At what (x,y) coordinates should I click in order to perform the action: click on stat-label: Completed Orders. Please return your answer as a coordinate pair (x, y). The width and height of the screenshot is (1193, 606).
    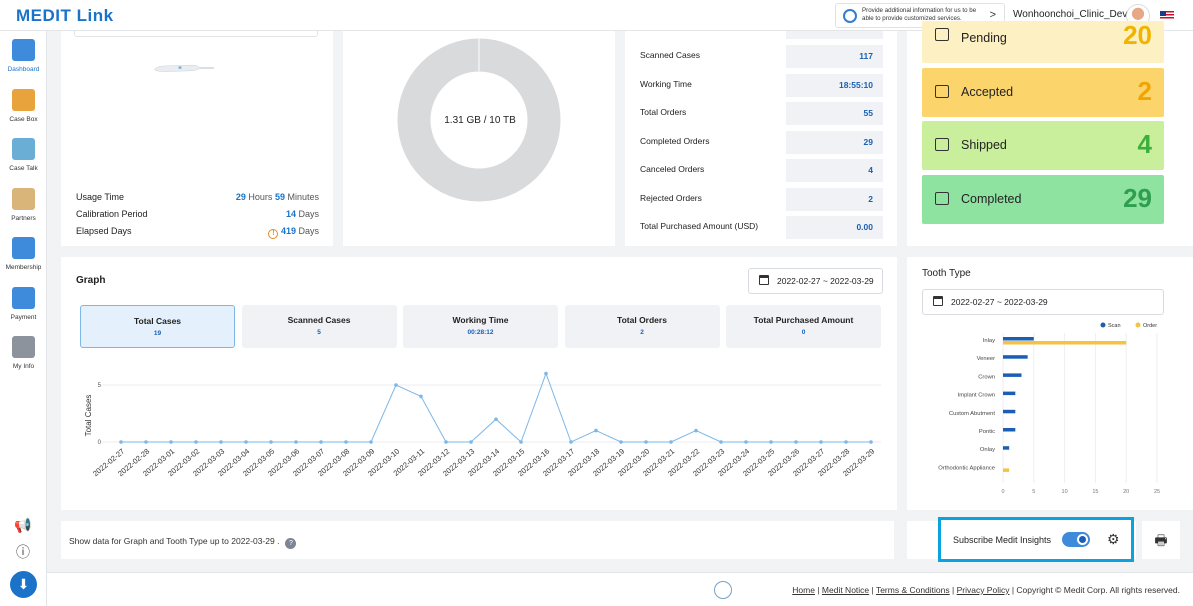
    Looking at the image, I should click on (675, 140).